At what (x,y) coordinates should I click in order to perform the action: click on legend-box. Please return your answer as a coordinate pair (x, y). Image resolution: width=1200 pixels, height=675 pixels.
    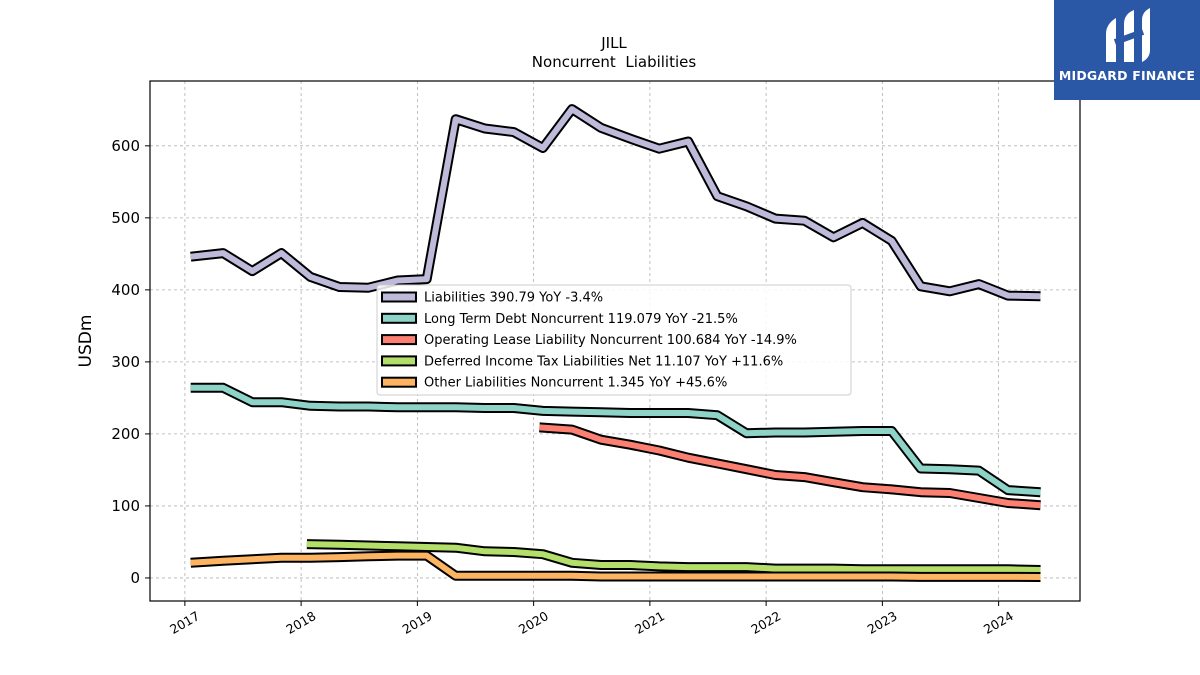
    Looking at the image, I should click on (614, 340).